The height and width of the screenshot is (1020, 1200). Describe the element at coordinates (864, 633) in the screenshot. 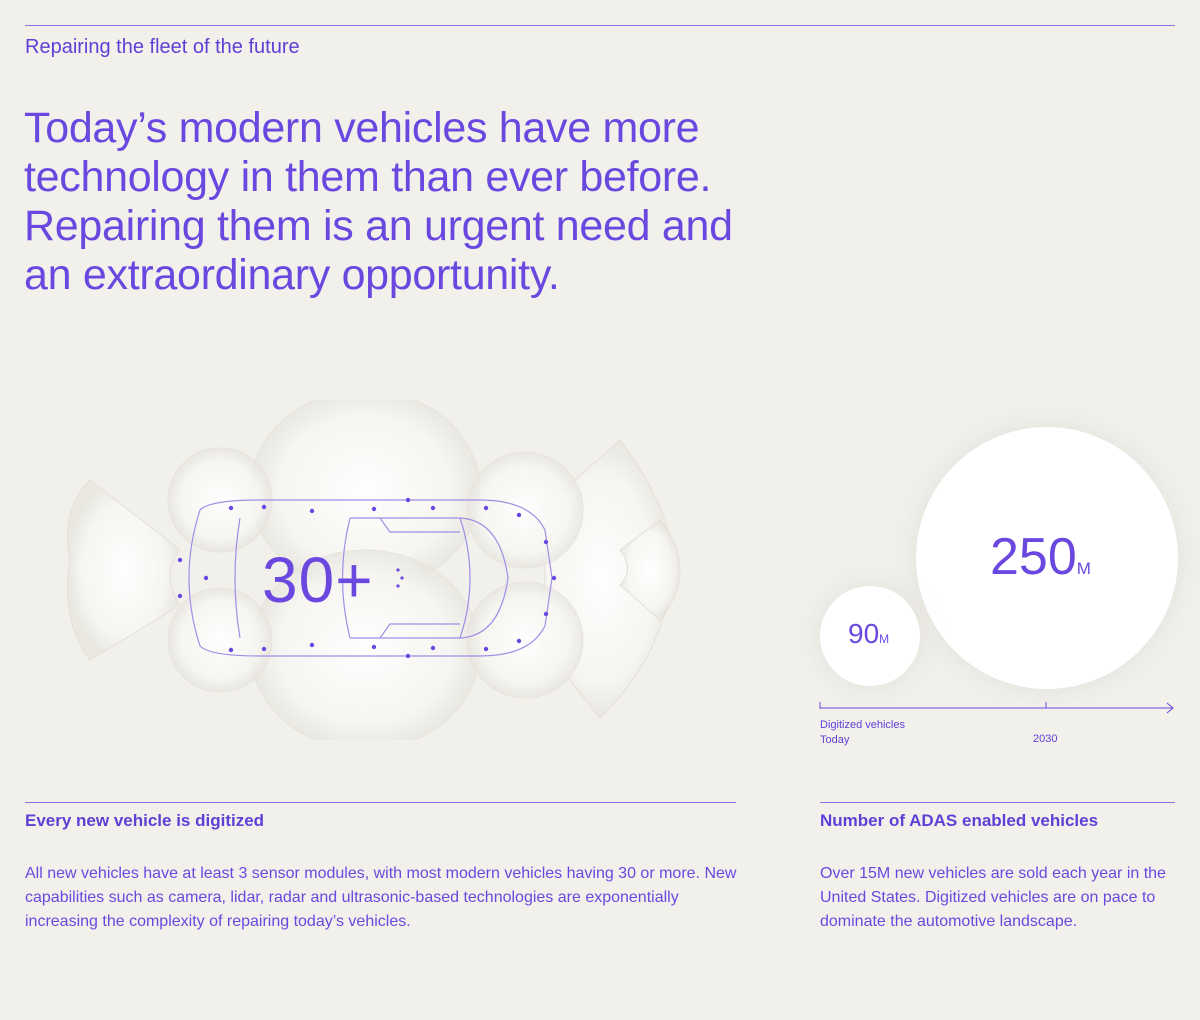

I see `stat-today-value: 90` at that location.